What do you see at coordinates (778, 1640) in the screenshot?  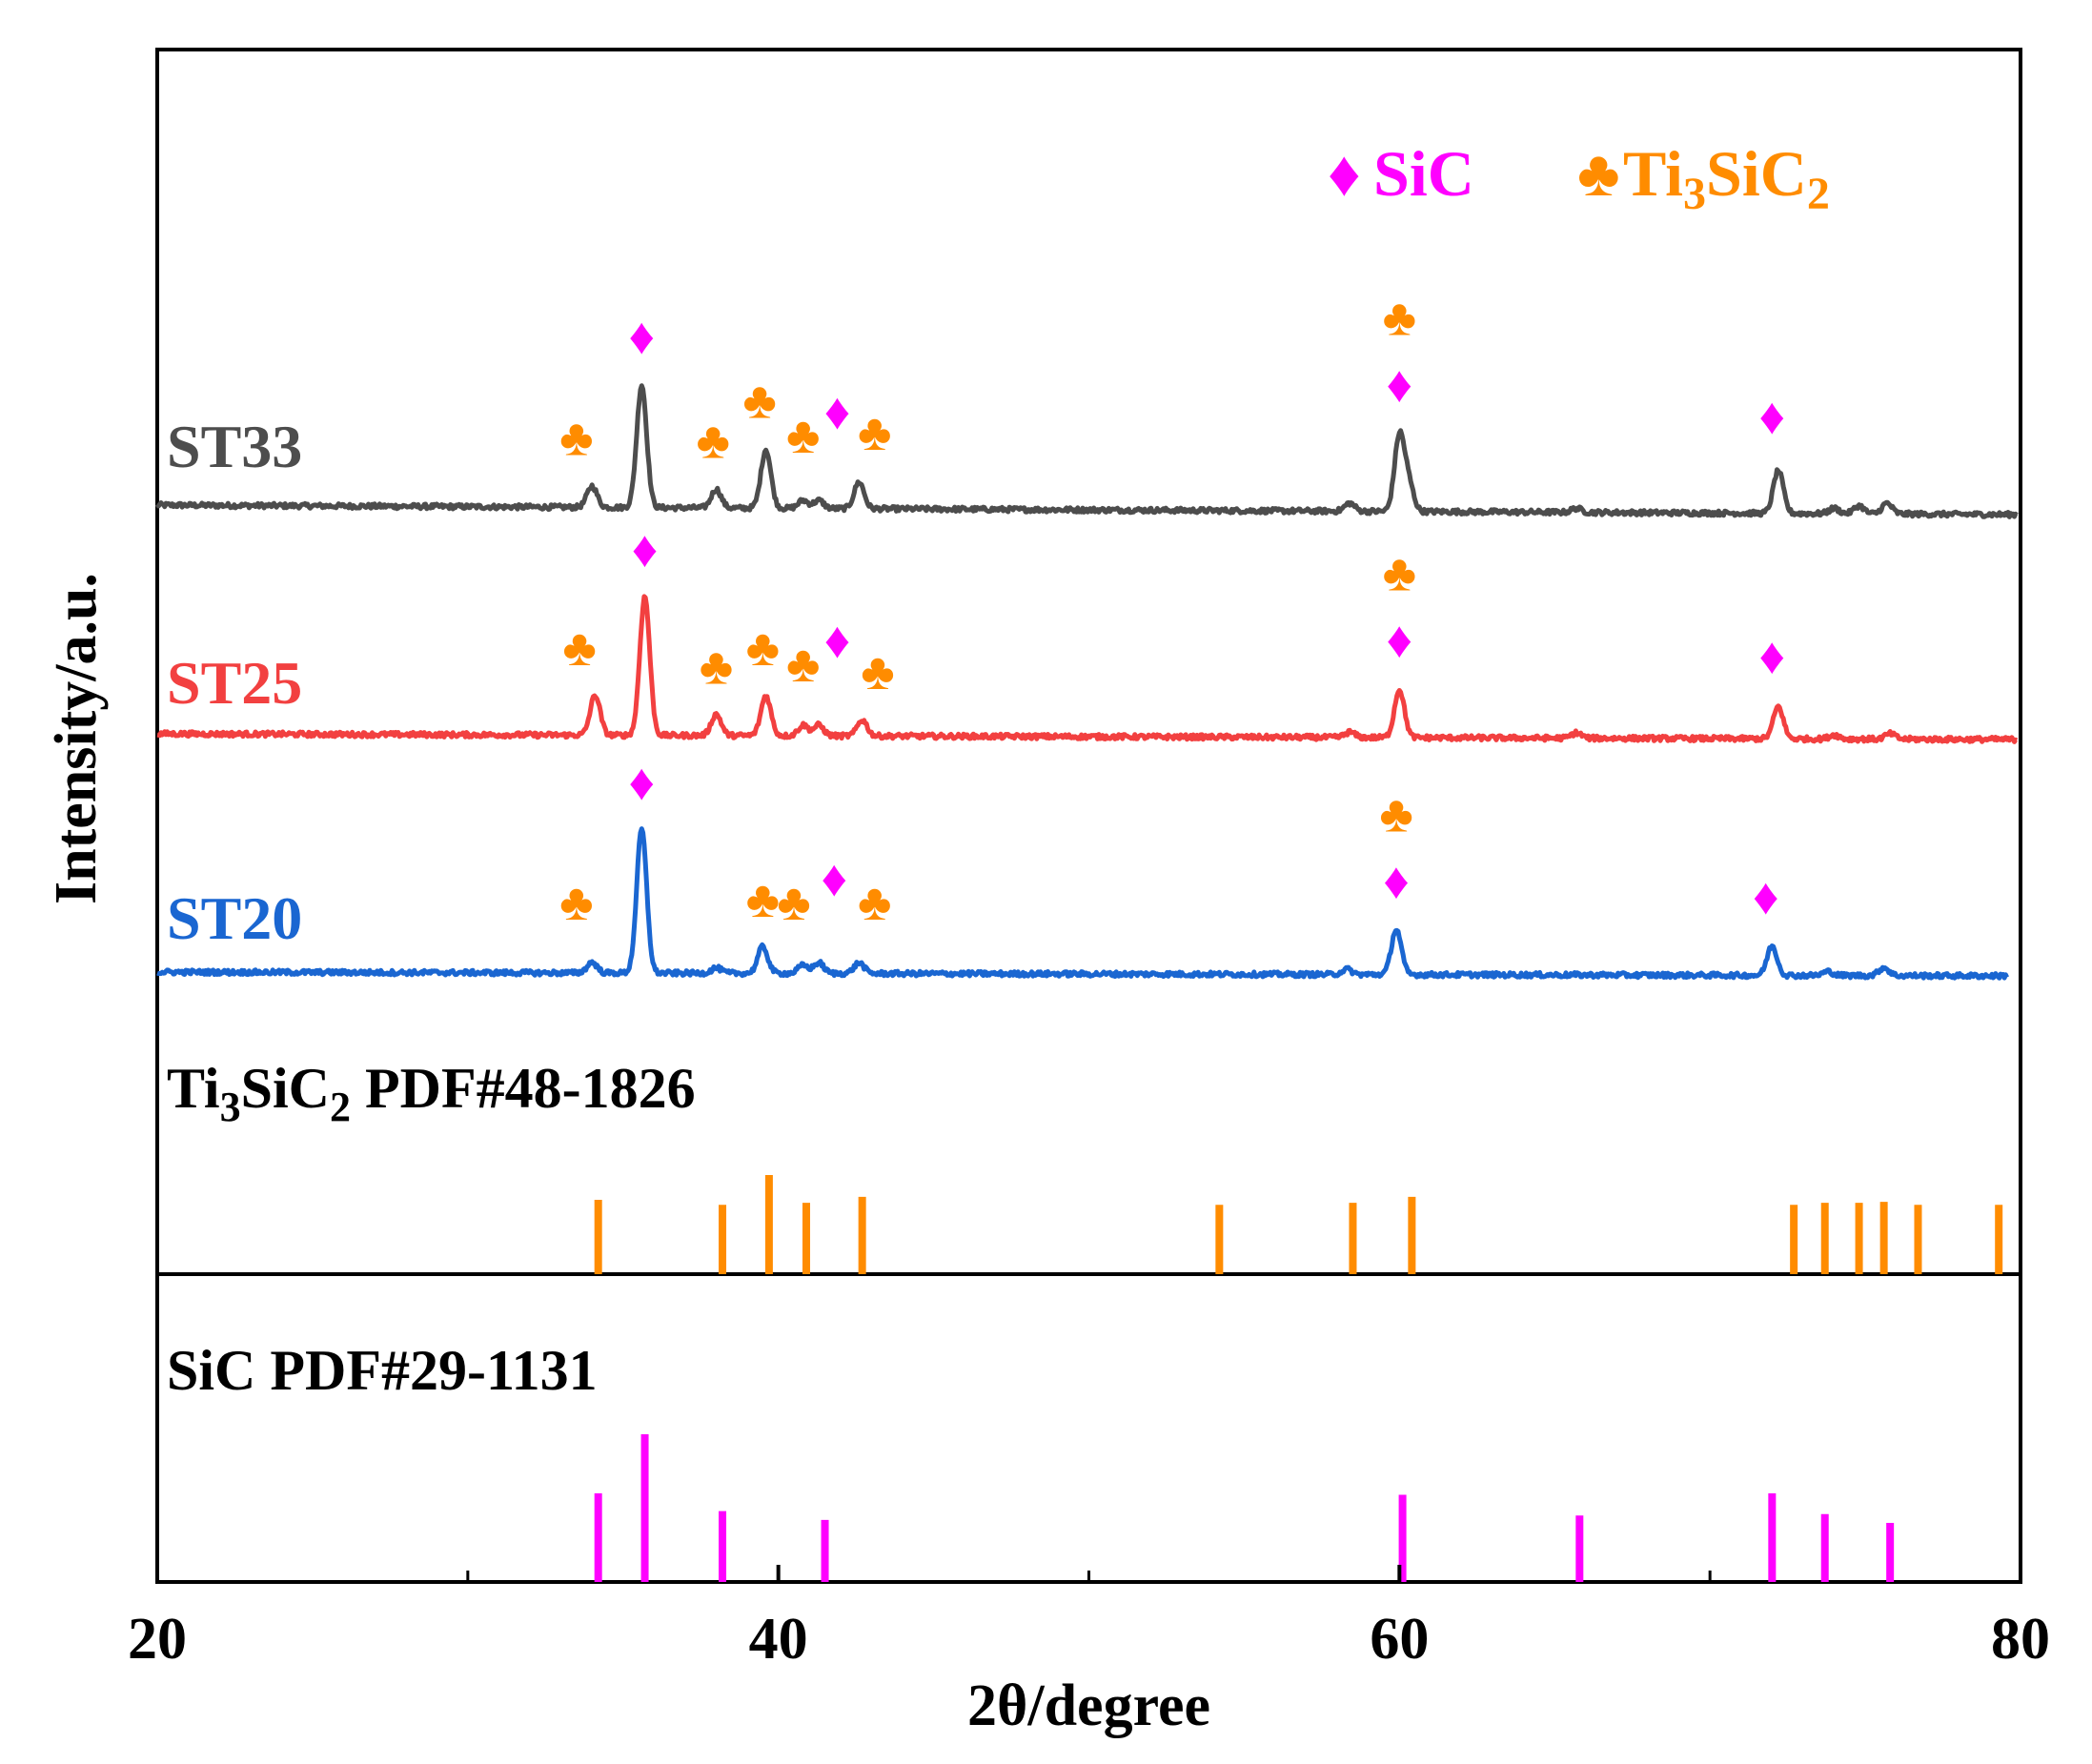 I see `x-tick-label: 40` at bounding box center [778, 1640].